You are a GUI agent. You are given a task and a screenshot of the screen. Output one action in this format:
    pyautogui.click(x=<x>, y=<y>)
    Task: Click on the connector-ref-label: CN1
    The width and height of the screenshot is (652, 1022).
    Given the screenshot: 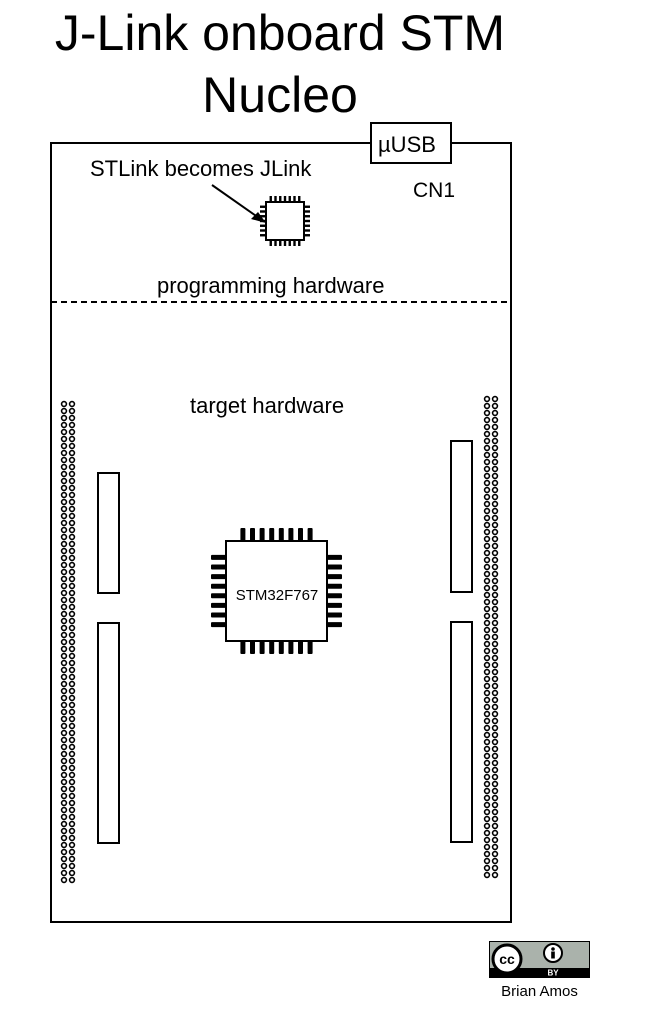 What is the action you would take?
    pyautogui.click(x=434, y=190)
    